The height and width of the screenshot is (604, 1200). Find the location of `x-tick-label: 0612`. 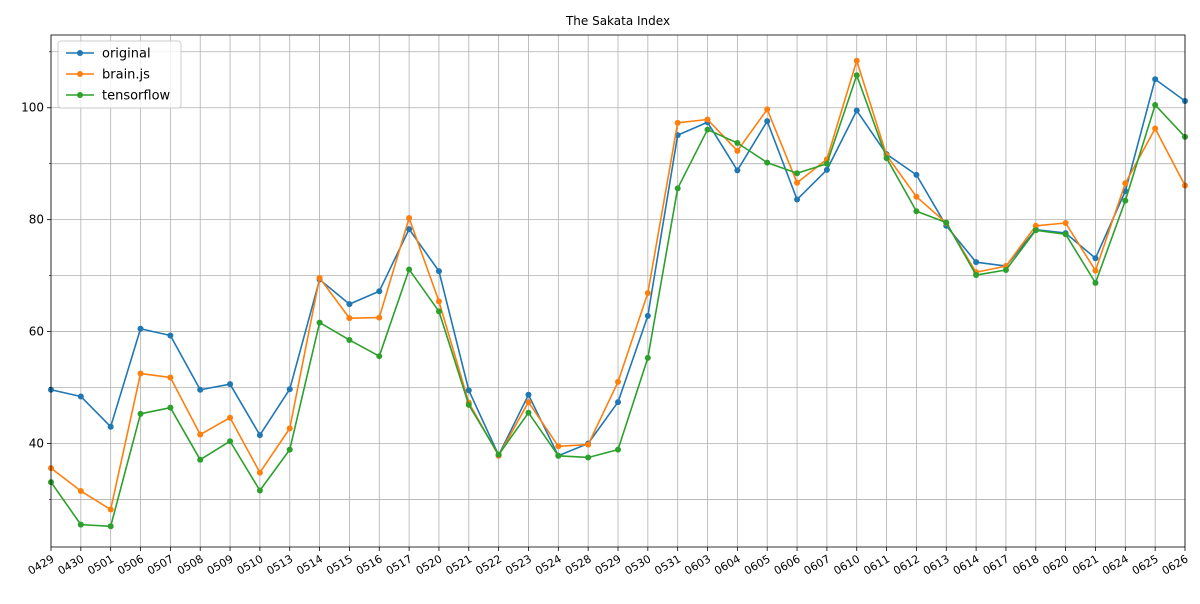

x-tick-label: 0612 is located at coordinates (906, 564).